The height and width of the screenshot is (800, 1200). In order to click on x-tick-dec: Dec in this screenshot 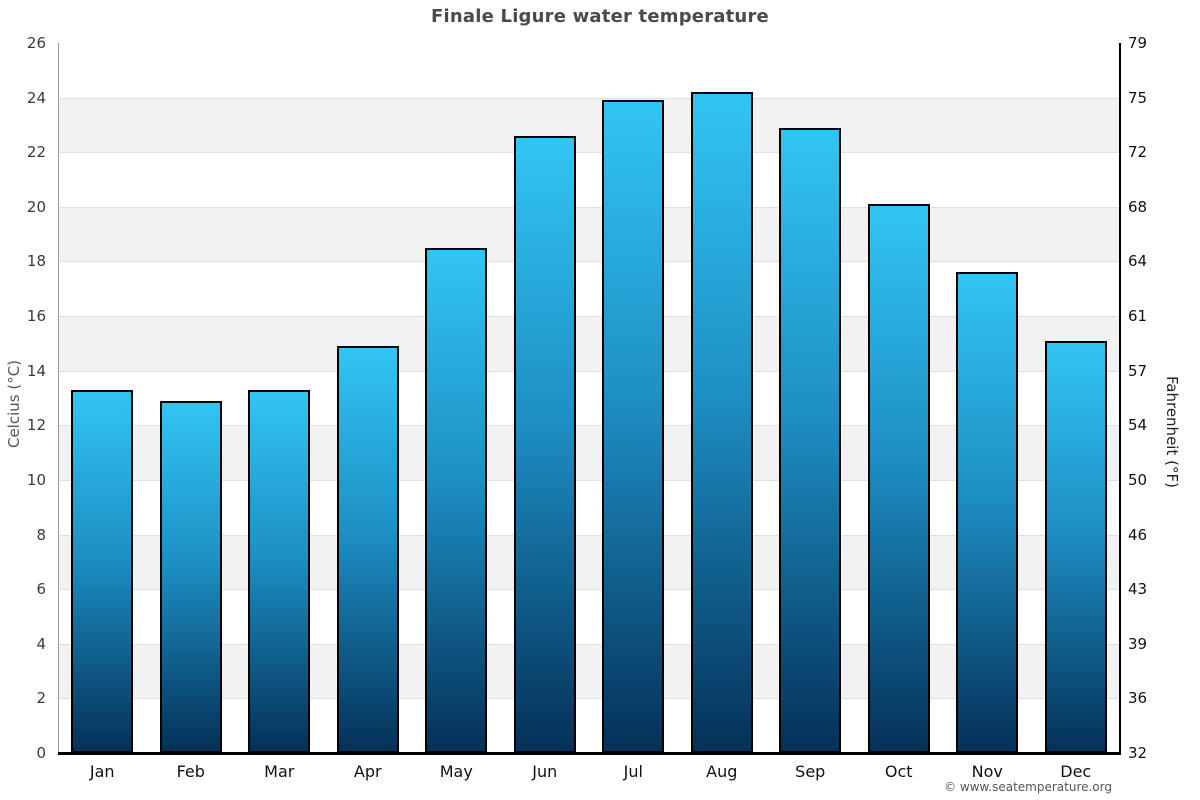, I will do `click(1076, 771)`.